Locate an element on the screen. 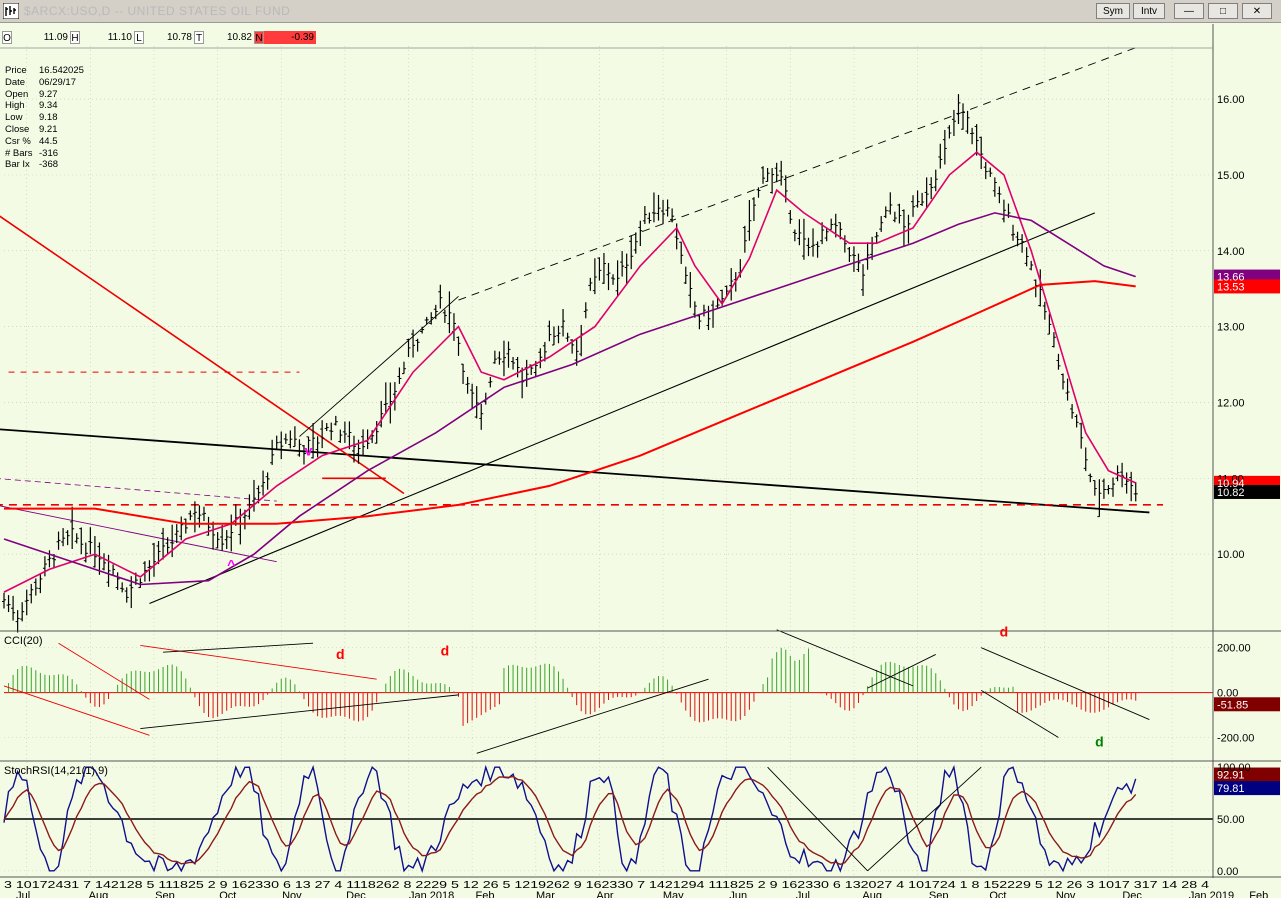  x-axis-month-label: Mar is located at coordinates (545, 894).